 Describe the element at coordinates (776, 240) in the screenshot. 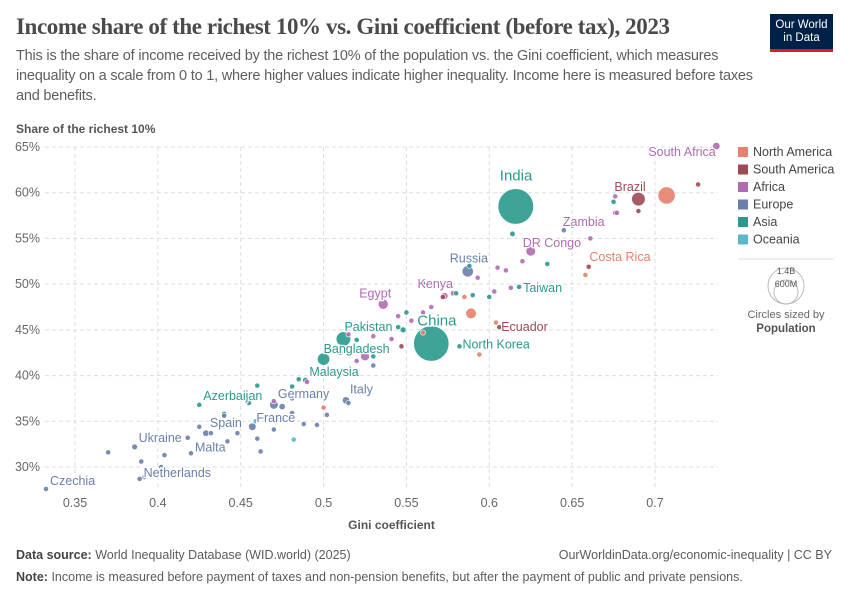

I see `legend-item: Oceania` at that location.